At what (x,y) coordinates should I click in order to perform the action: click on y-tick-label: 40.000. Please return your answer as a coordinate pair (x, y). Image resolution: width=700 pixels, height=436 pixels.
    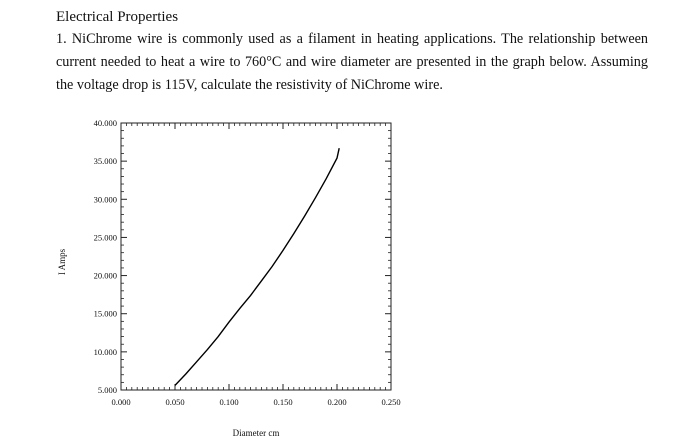
    Looking at the image, I should click on (105, 123).